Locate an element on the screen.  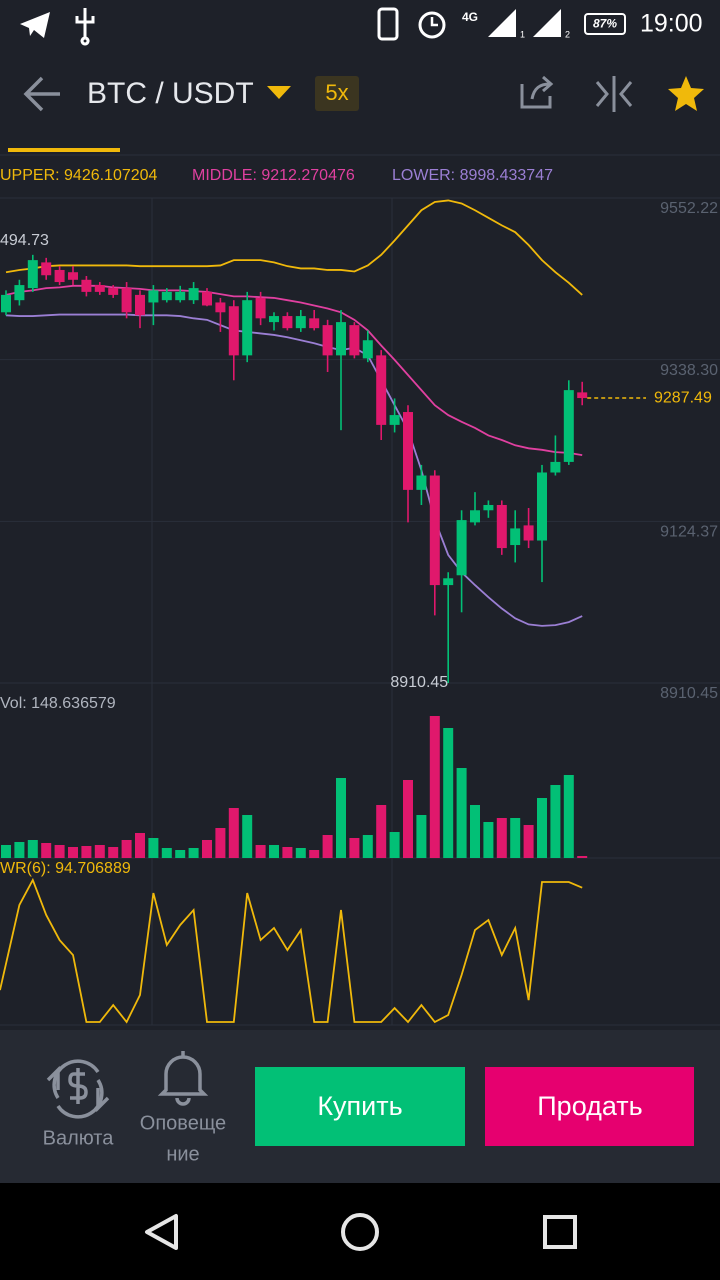
compare-button is located at coordinates (614, 94).